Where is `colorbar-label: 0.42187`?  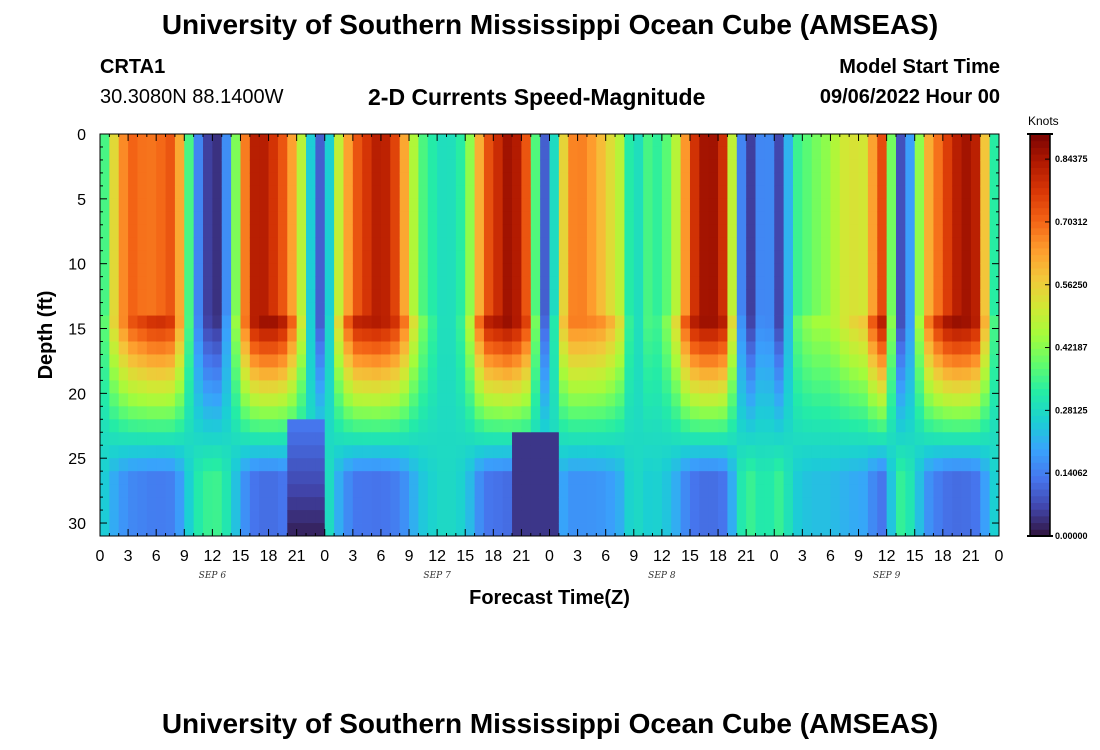
colorbar-label: 0.42187 is located at coordinates (1071, 348).